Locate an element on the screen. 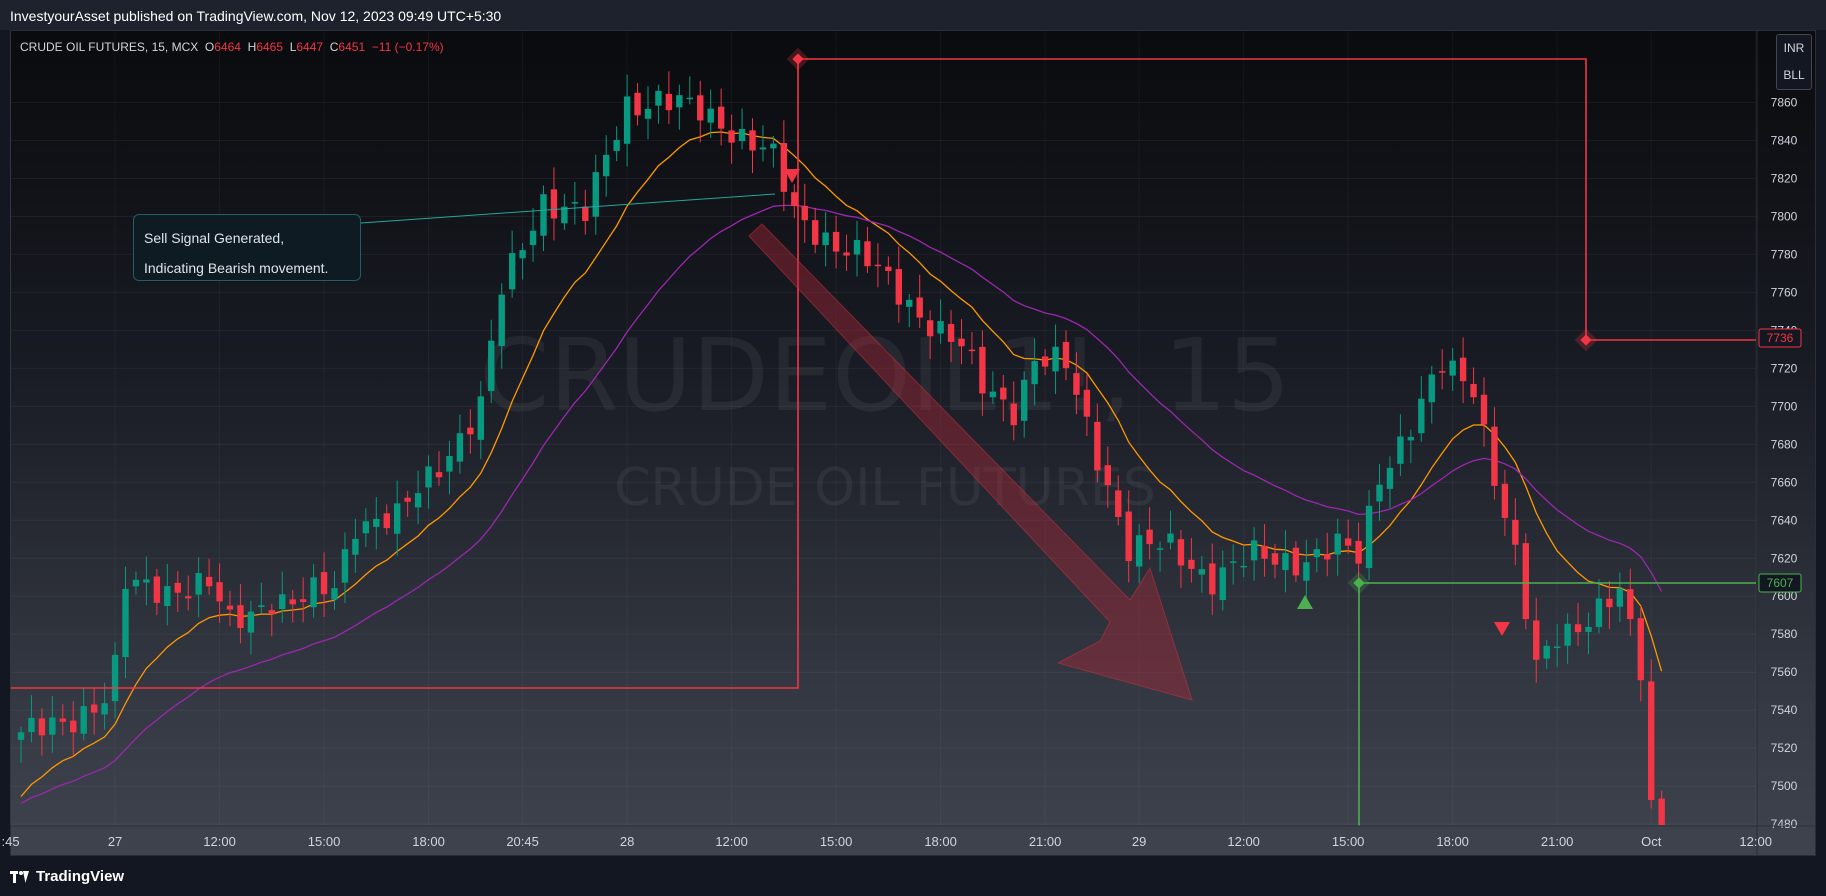  low-label: L is located at coordinates (293, 47).